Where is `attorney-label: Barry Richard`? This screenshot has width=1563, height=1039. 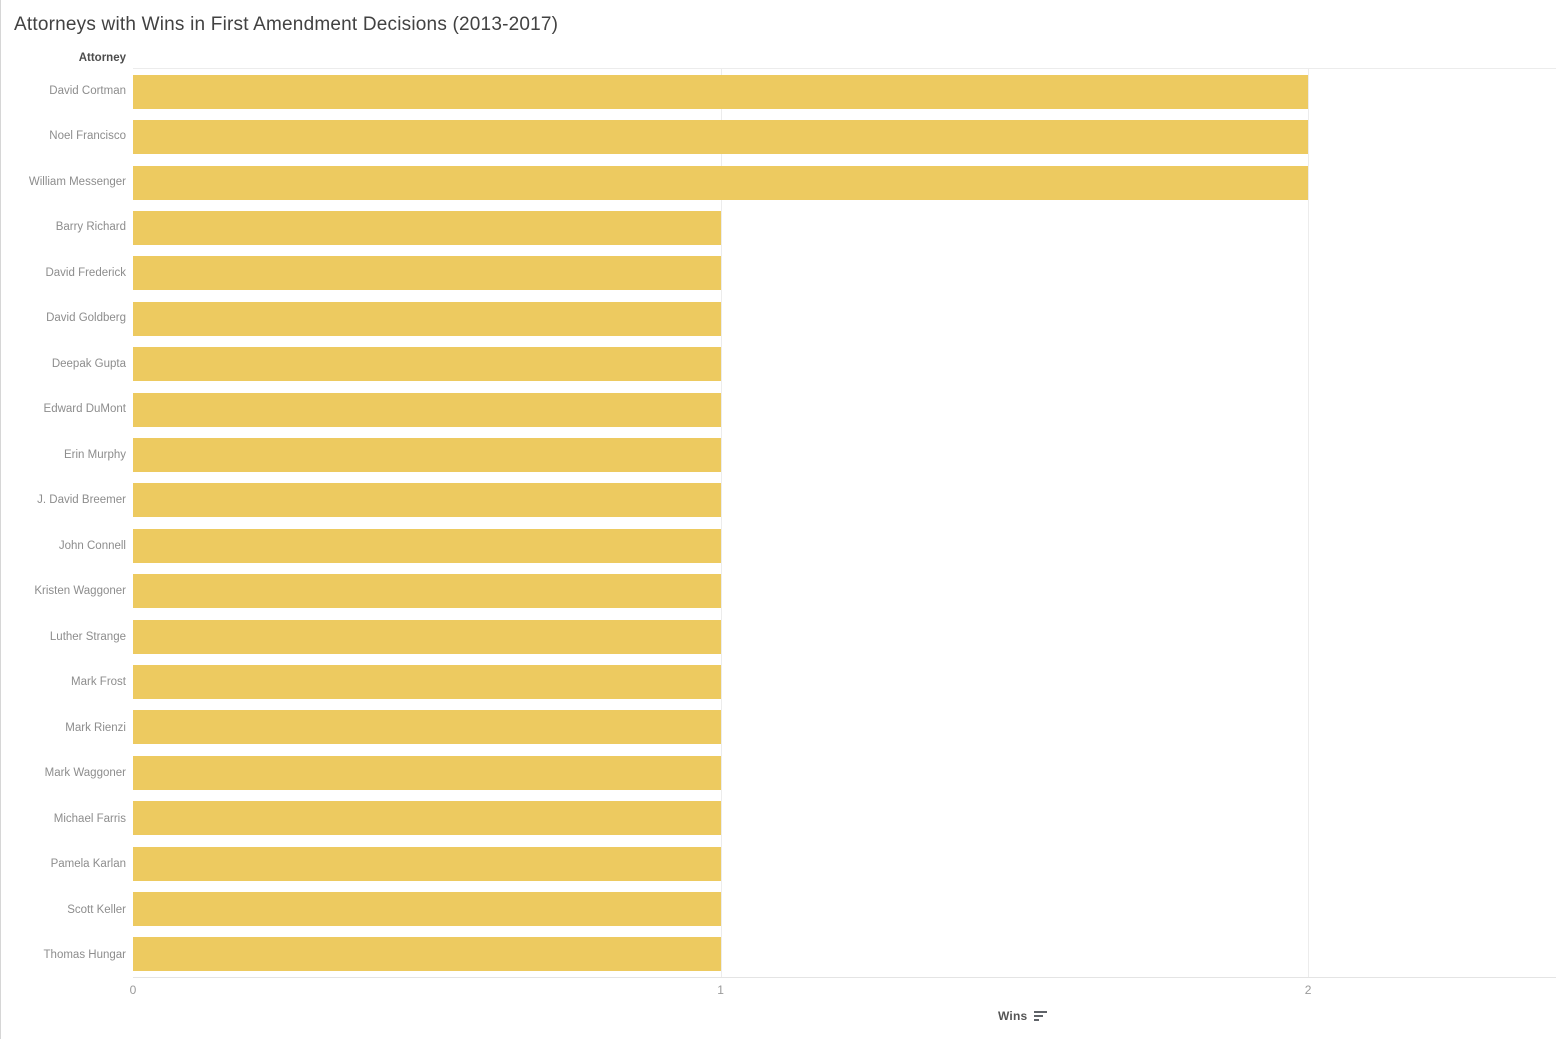 attorney-label: Barry Richard is located at coordinates (90, 227).